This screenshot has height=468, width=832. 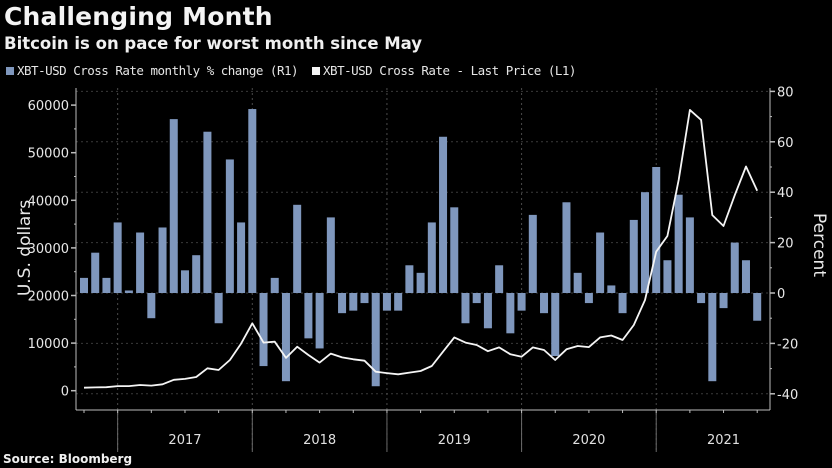 What do you see at coordinates (588, 440) in the screenshot?
I see `year-label-2020: 2020` at bounding box center [588, 440].